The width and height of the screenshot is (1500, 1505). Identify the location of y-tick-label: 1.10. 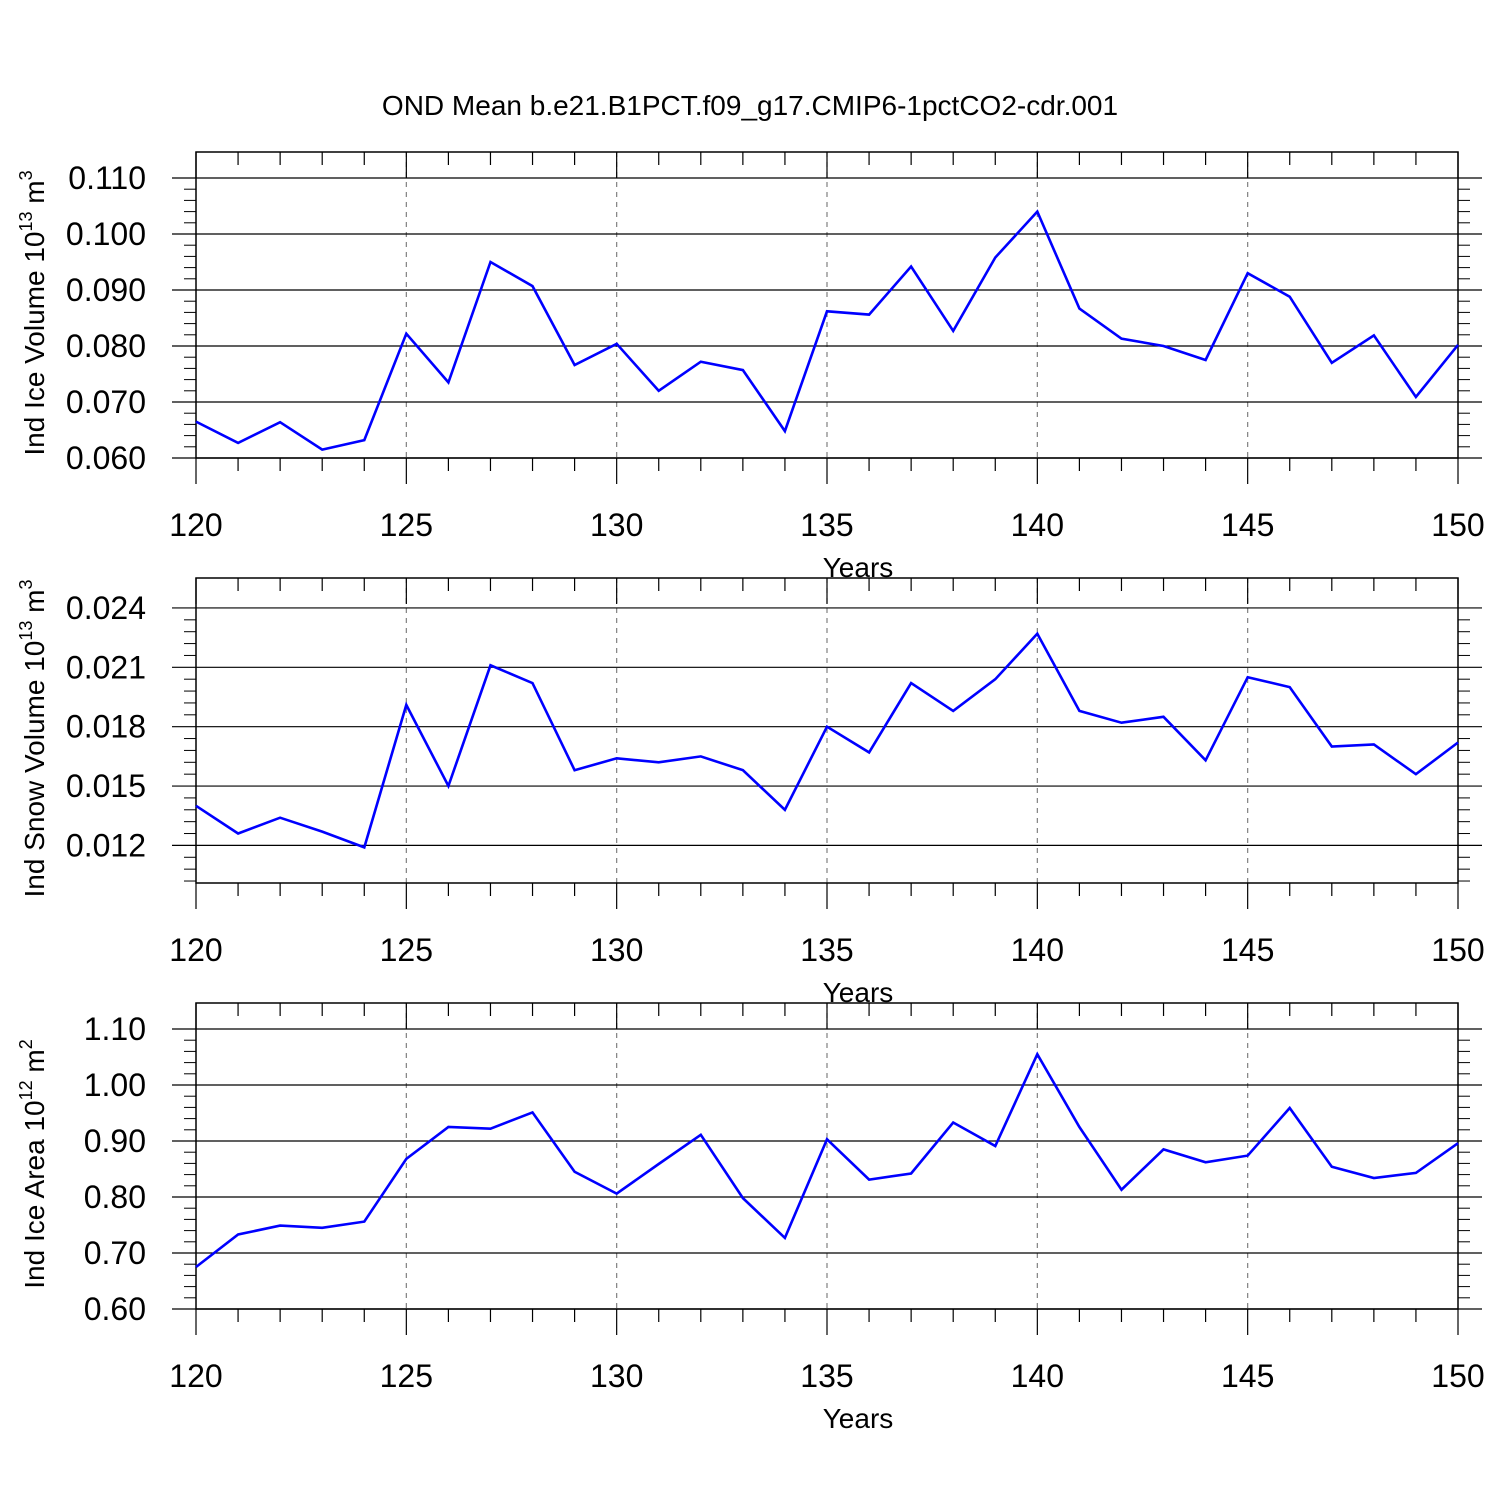
(115, 1029).